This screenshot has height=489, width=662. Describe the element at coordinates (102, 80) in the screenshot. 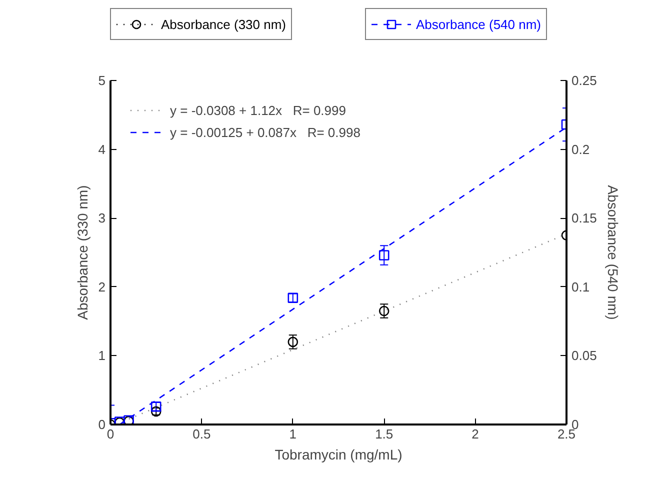

I see `y-tick-label: 5` at that location.